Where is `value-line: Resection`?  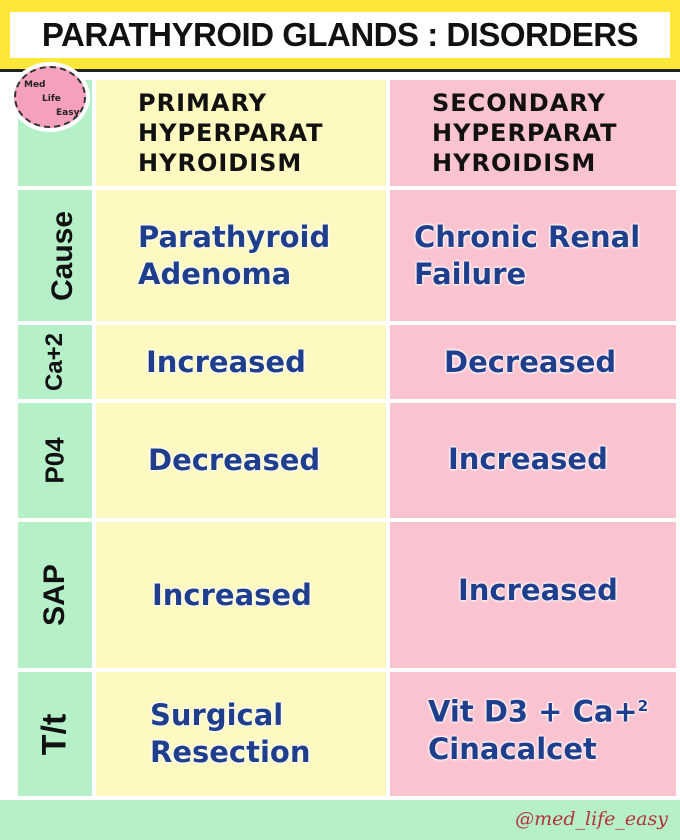 value-line: Resection is located at coordinates (230, 752).